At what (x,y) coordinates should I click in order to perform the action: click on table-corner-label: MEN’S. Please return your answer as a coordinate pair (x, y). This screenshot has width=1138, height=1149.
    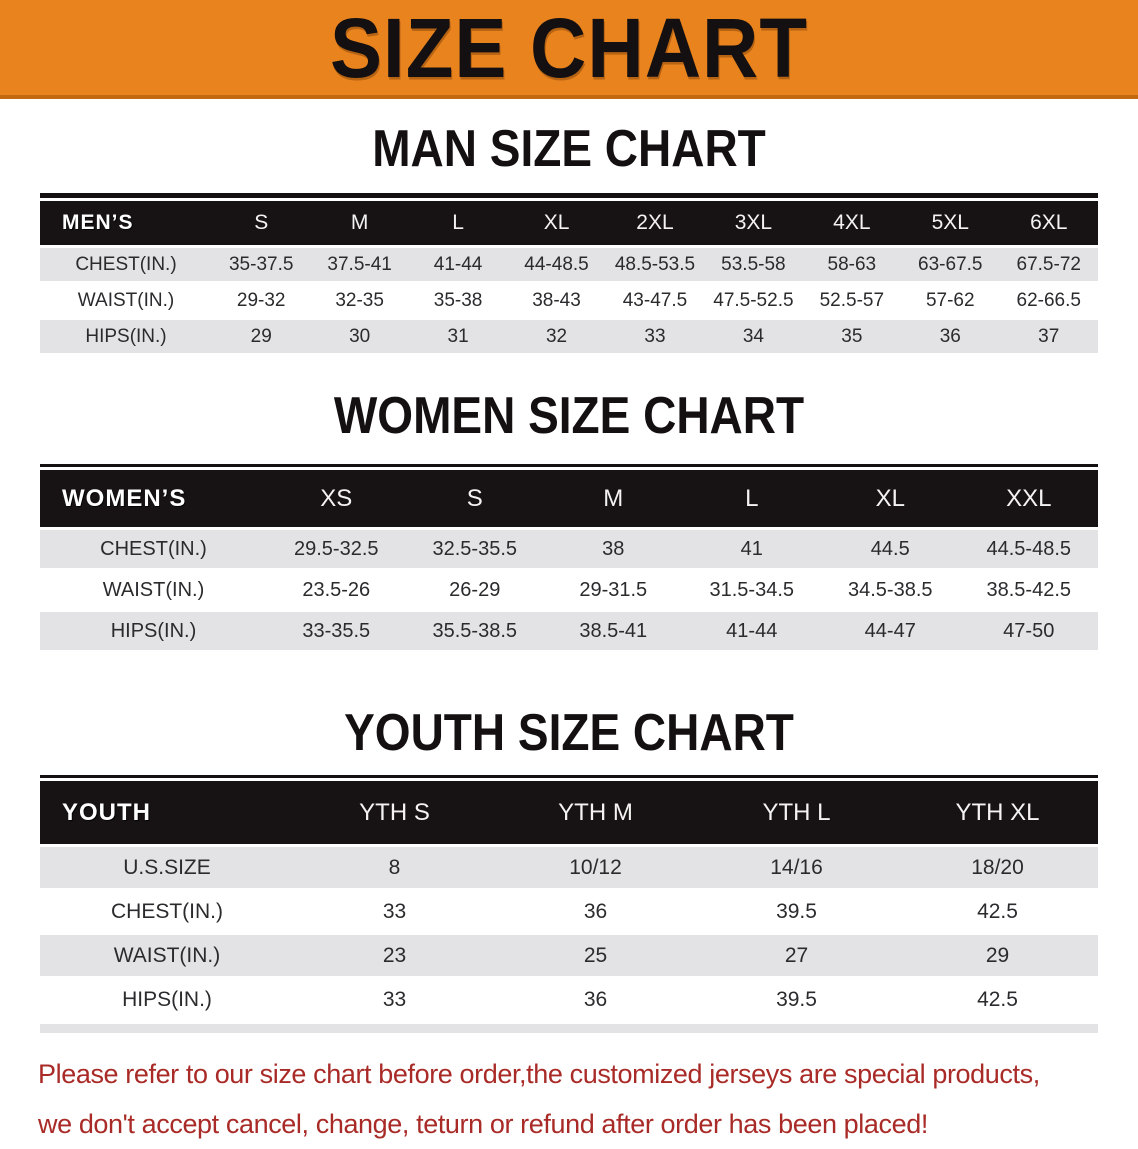
    Looking at the image, I should click on (126, 223).